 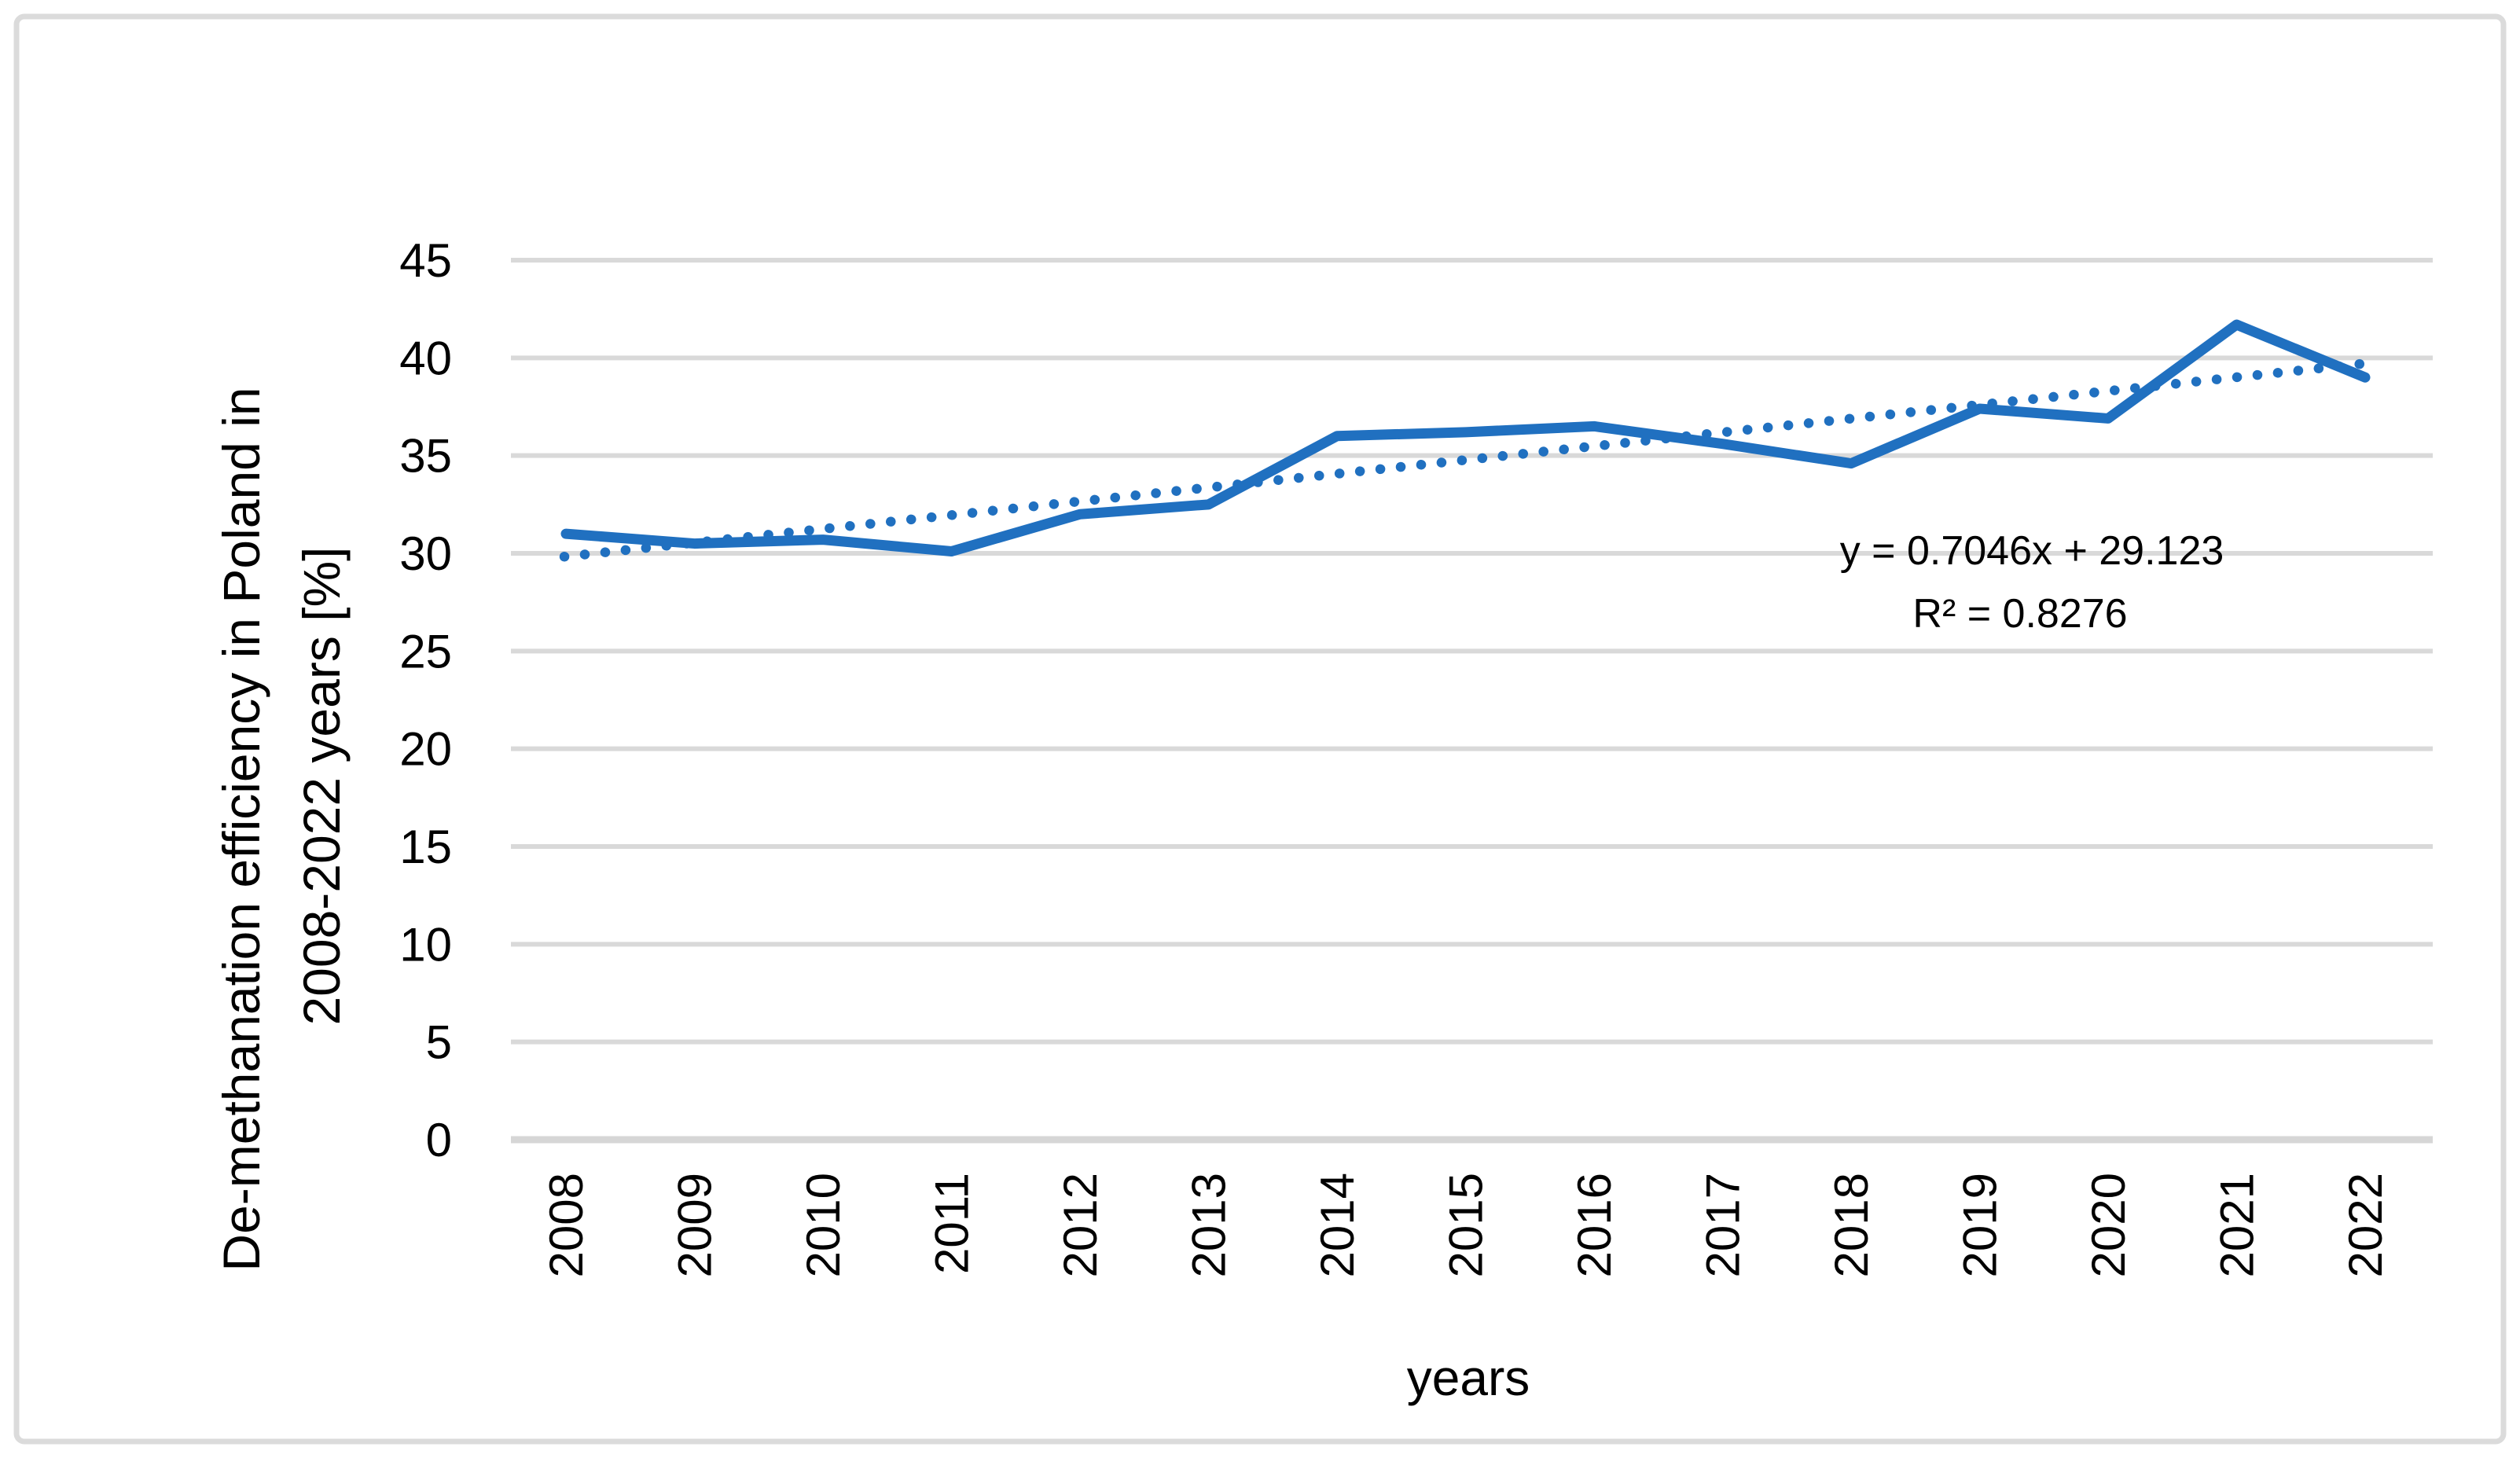 What do you see at coordinates (439, 1042) in the screenshot?
I see `y-tick-label-5: 5` at bounding box center [439, 1042].